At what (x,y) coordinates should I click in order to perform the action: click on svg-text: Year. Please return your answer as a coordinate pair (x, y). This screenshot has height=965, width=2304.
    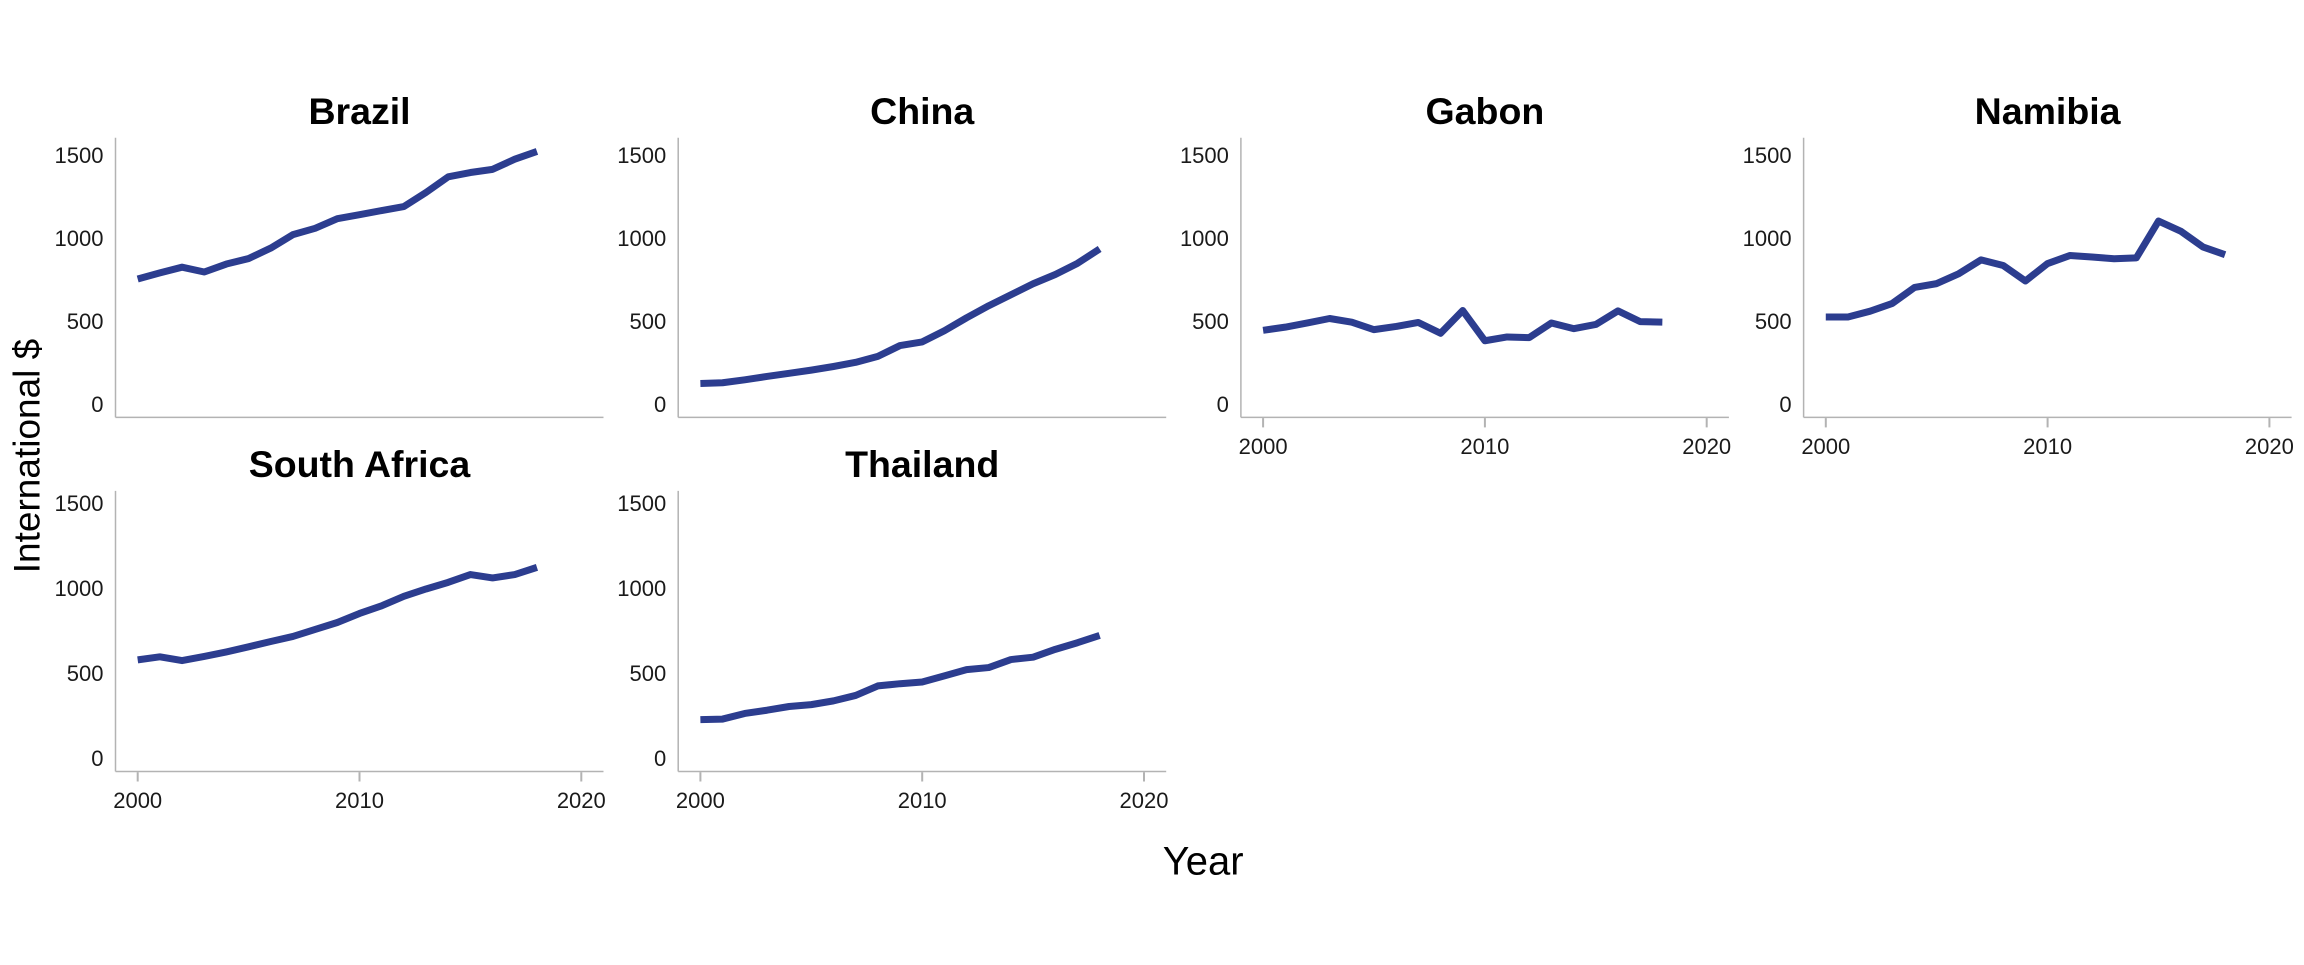
    Looking at the image, I should click on (1203, 862).